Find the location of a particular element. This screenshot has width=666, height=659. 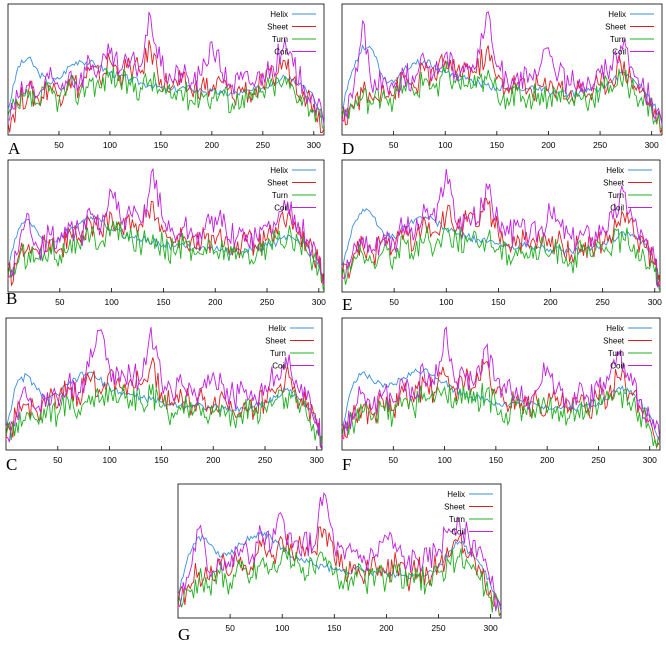

panel-g: 50 100 150 200 250 300 Helix Sheet Turn Coil G is located at coordinates (339, 563).